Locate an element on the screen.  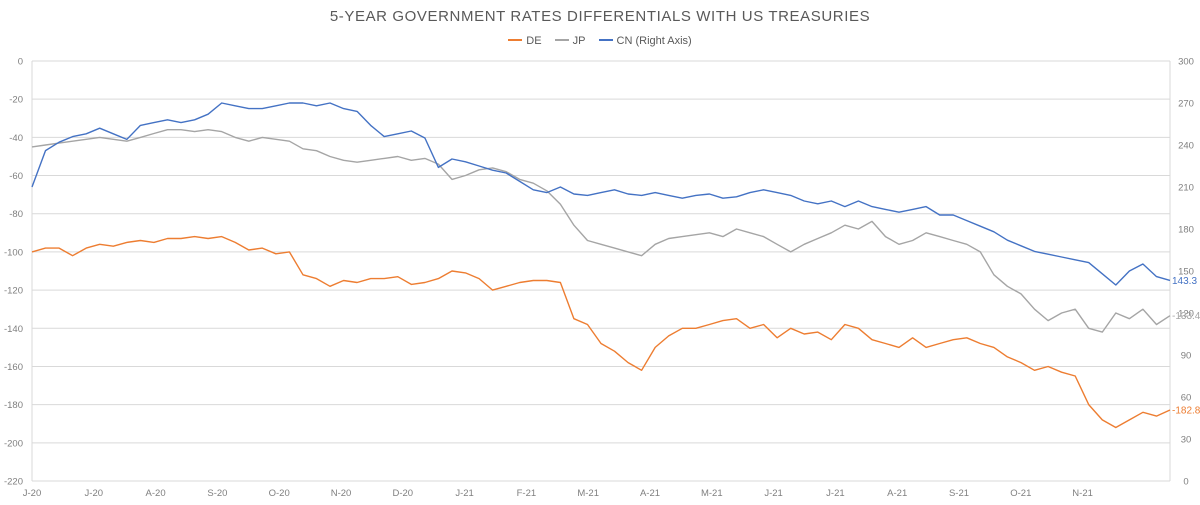
end-value-label-cn: 143.3 is located at coordinates (1184, 281).